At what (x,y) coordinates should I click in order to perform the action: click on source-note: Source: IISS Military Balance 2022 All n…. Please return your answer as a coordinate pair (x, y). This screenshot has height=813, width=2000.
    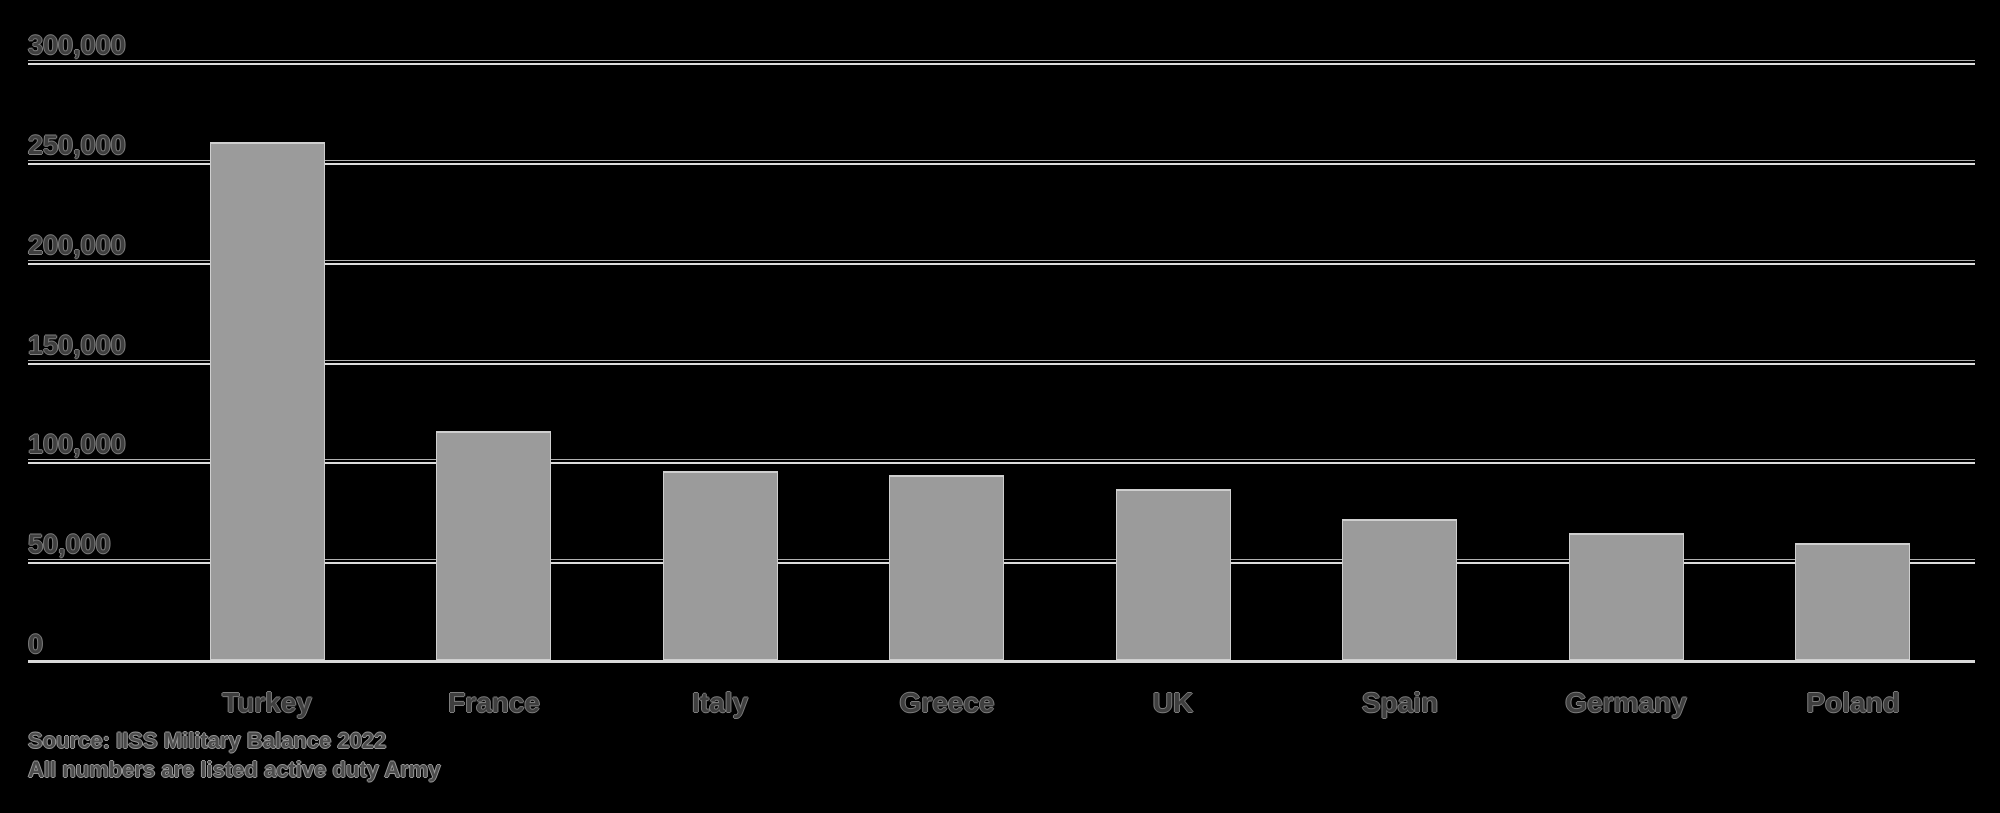
    Looking at the image, I should click on (234, 755).